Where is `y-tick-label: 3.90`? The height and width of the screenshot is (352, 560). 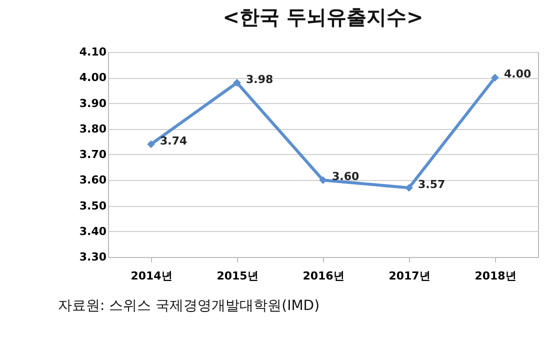 y-tick-label: 3.90 is located at coordinates (93, 103).